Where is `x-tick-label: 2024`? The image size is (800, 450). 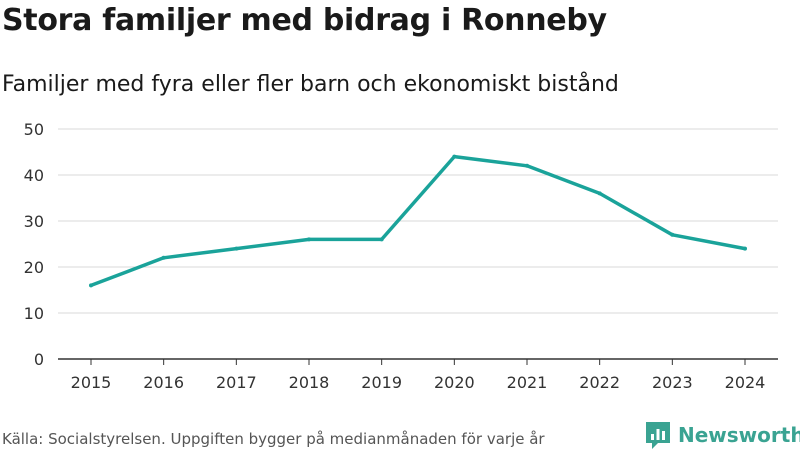 x-tick-label: 2024 is located at coordinates (745, 382).